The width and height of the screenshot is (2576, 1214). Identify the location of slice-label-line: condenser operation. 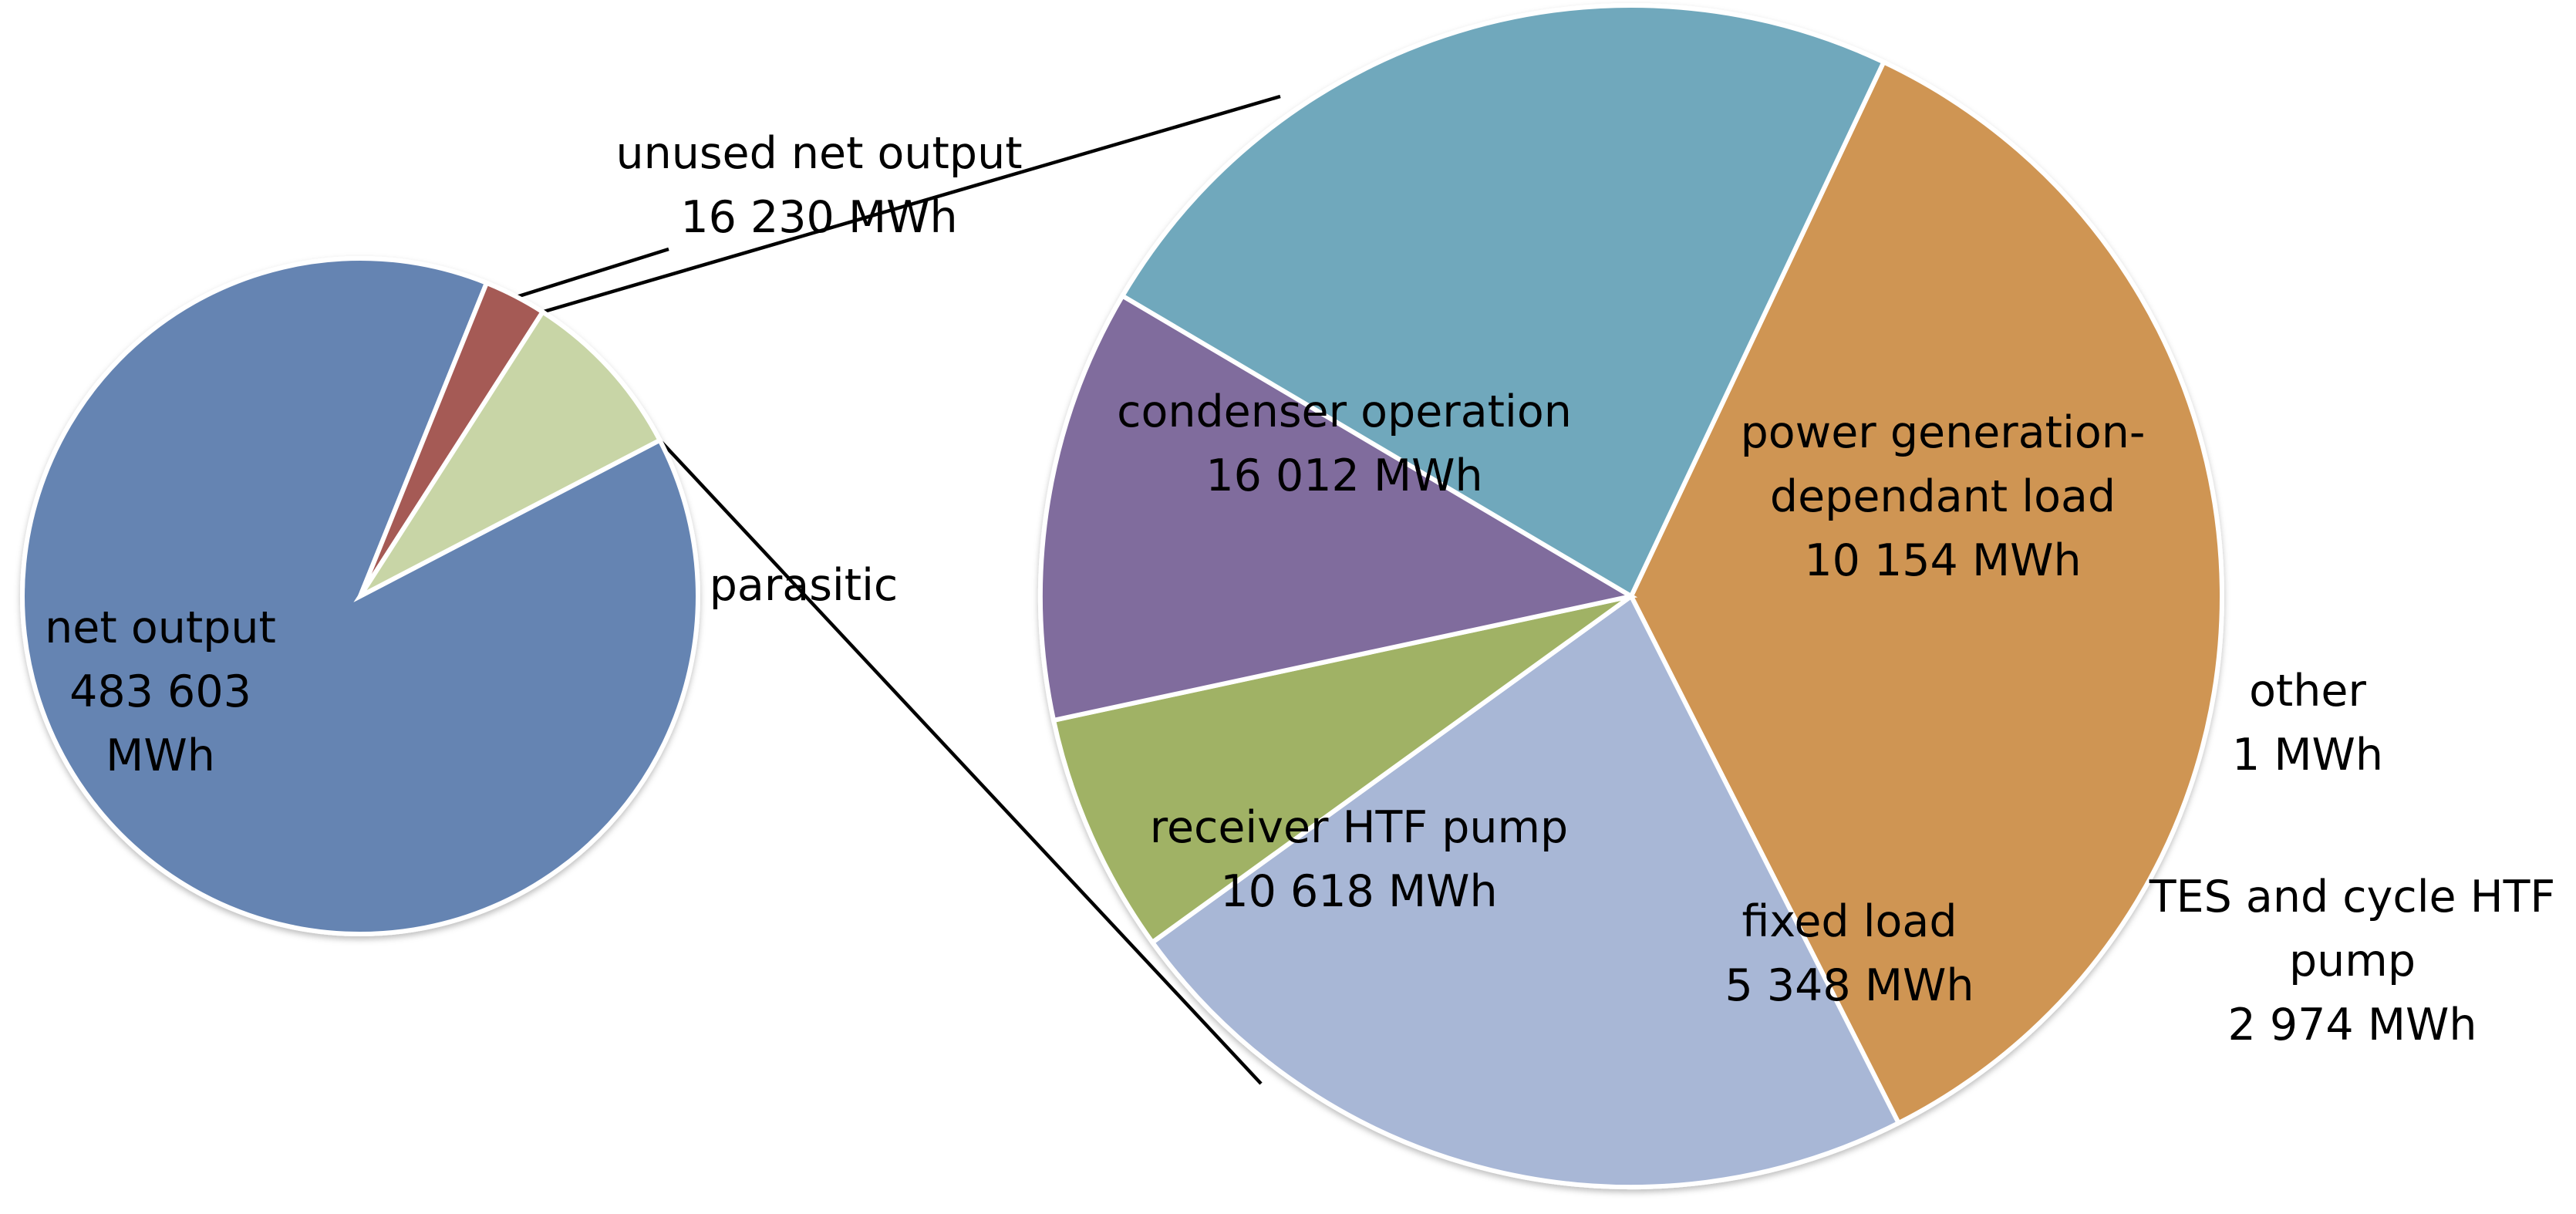
(1344, 412).